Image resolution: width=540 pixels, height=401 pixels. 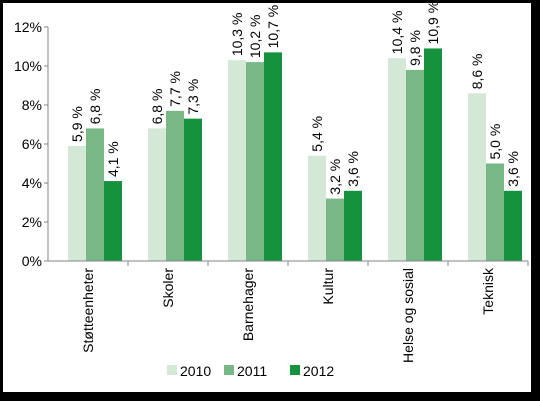 I want to click on x-tick-label: Teknisk, so click(x=488, y=291).